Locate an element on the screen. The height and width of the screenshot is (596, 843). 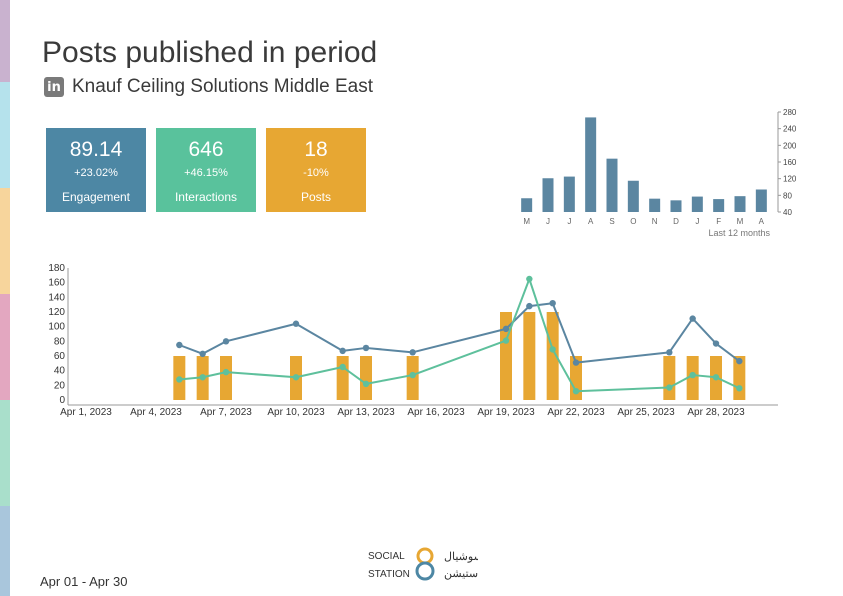
y-tick-label: 100 is located at coordinates (56, 327).